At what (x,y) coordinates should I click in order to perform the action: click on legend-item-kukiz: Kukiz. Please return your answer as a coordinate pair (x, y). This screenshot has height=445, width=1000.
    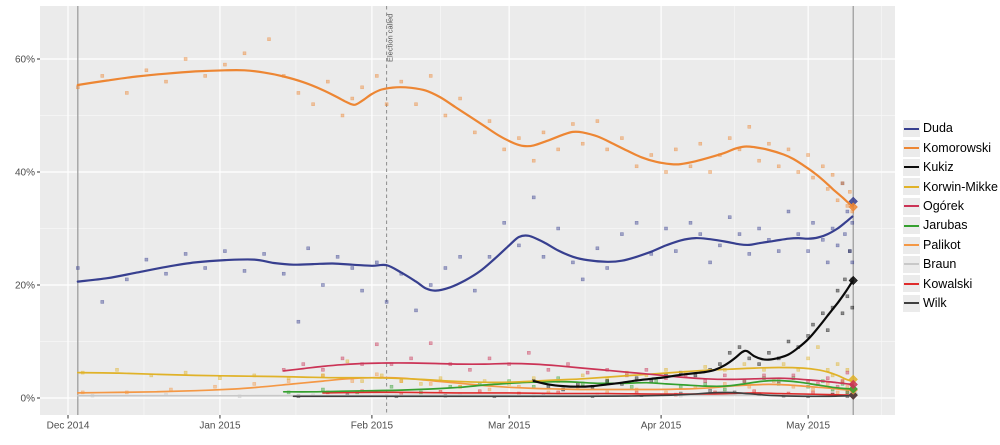
    Looking at the image, I should click on (950, 167).